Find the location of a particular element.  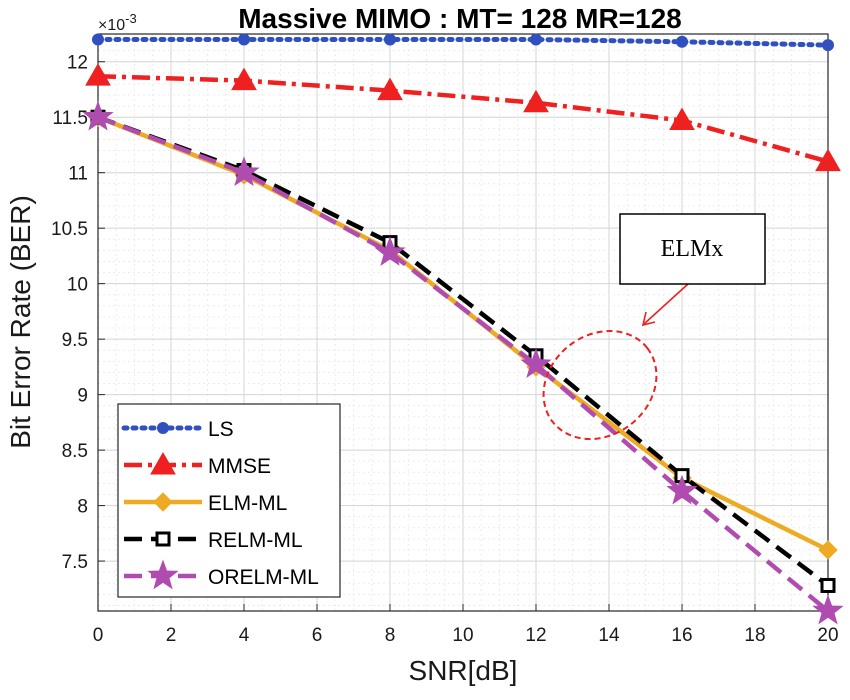

point-relm-ml is located at coordinates (828, 585).